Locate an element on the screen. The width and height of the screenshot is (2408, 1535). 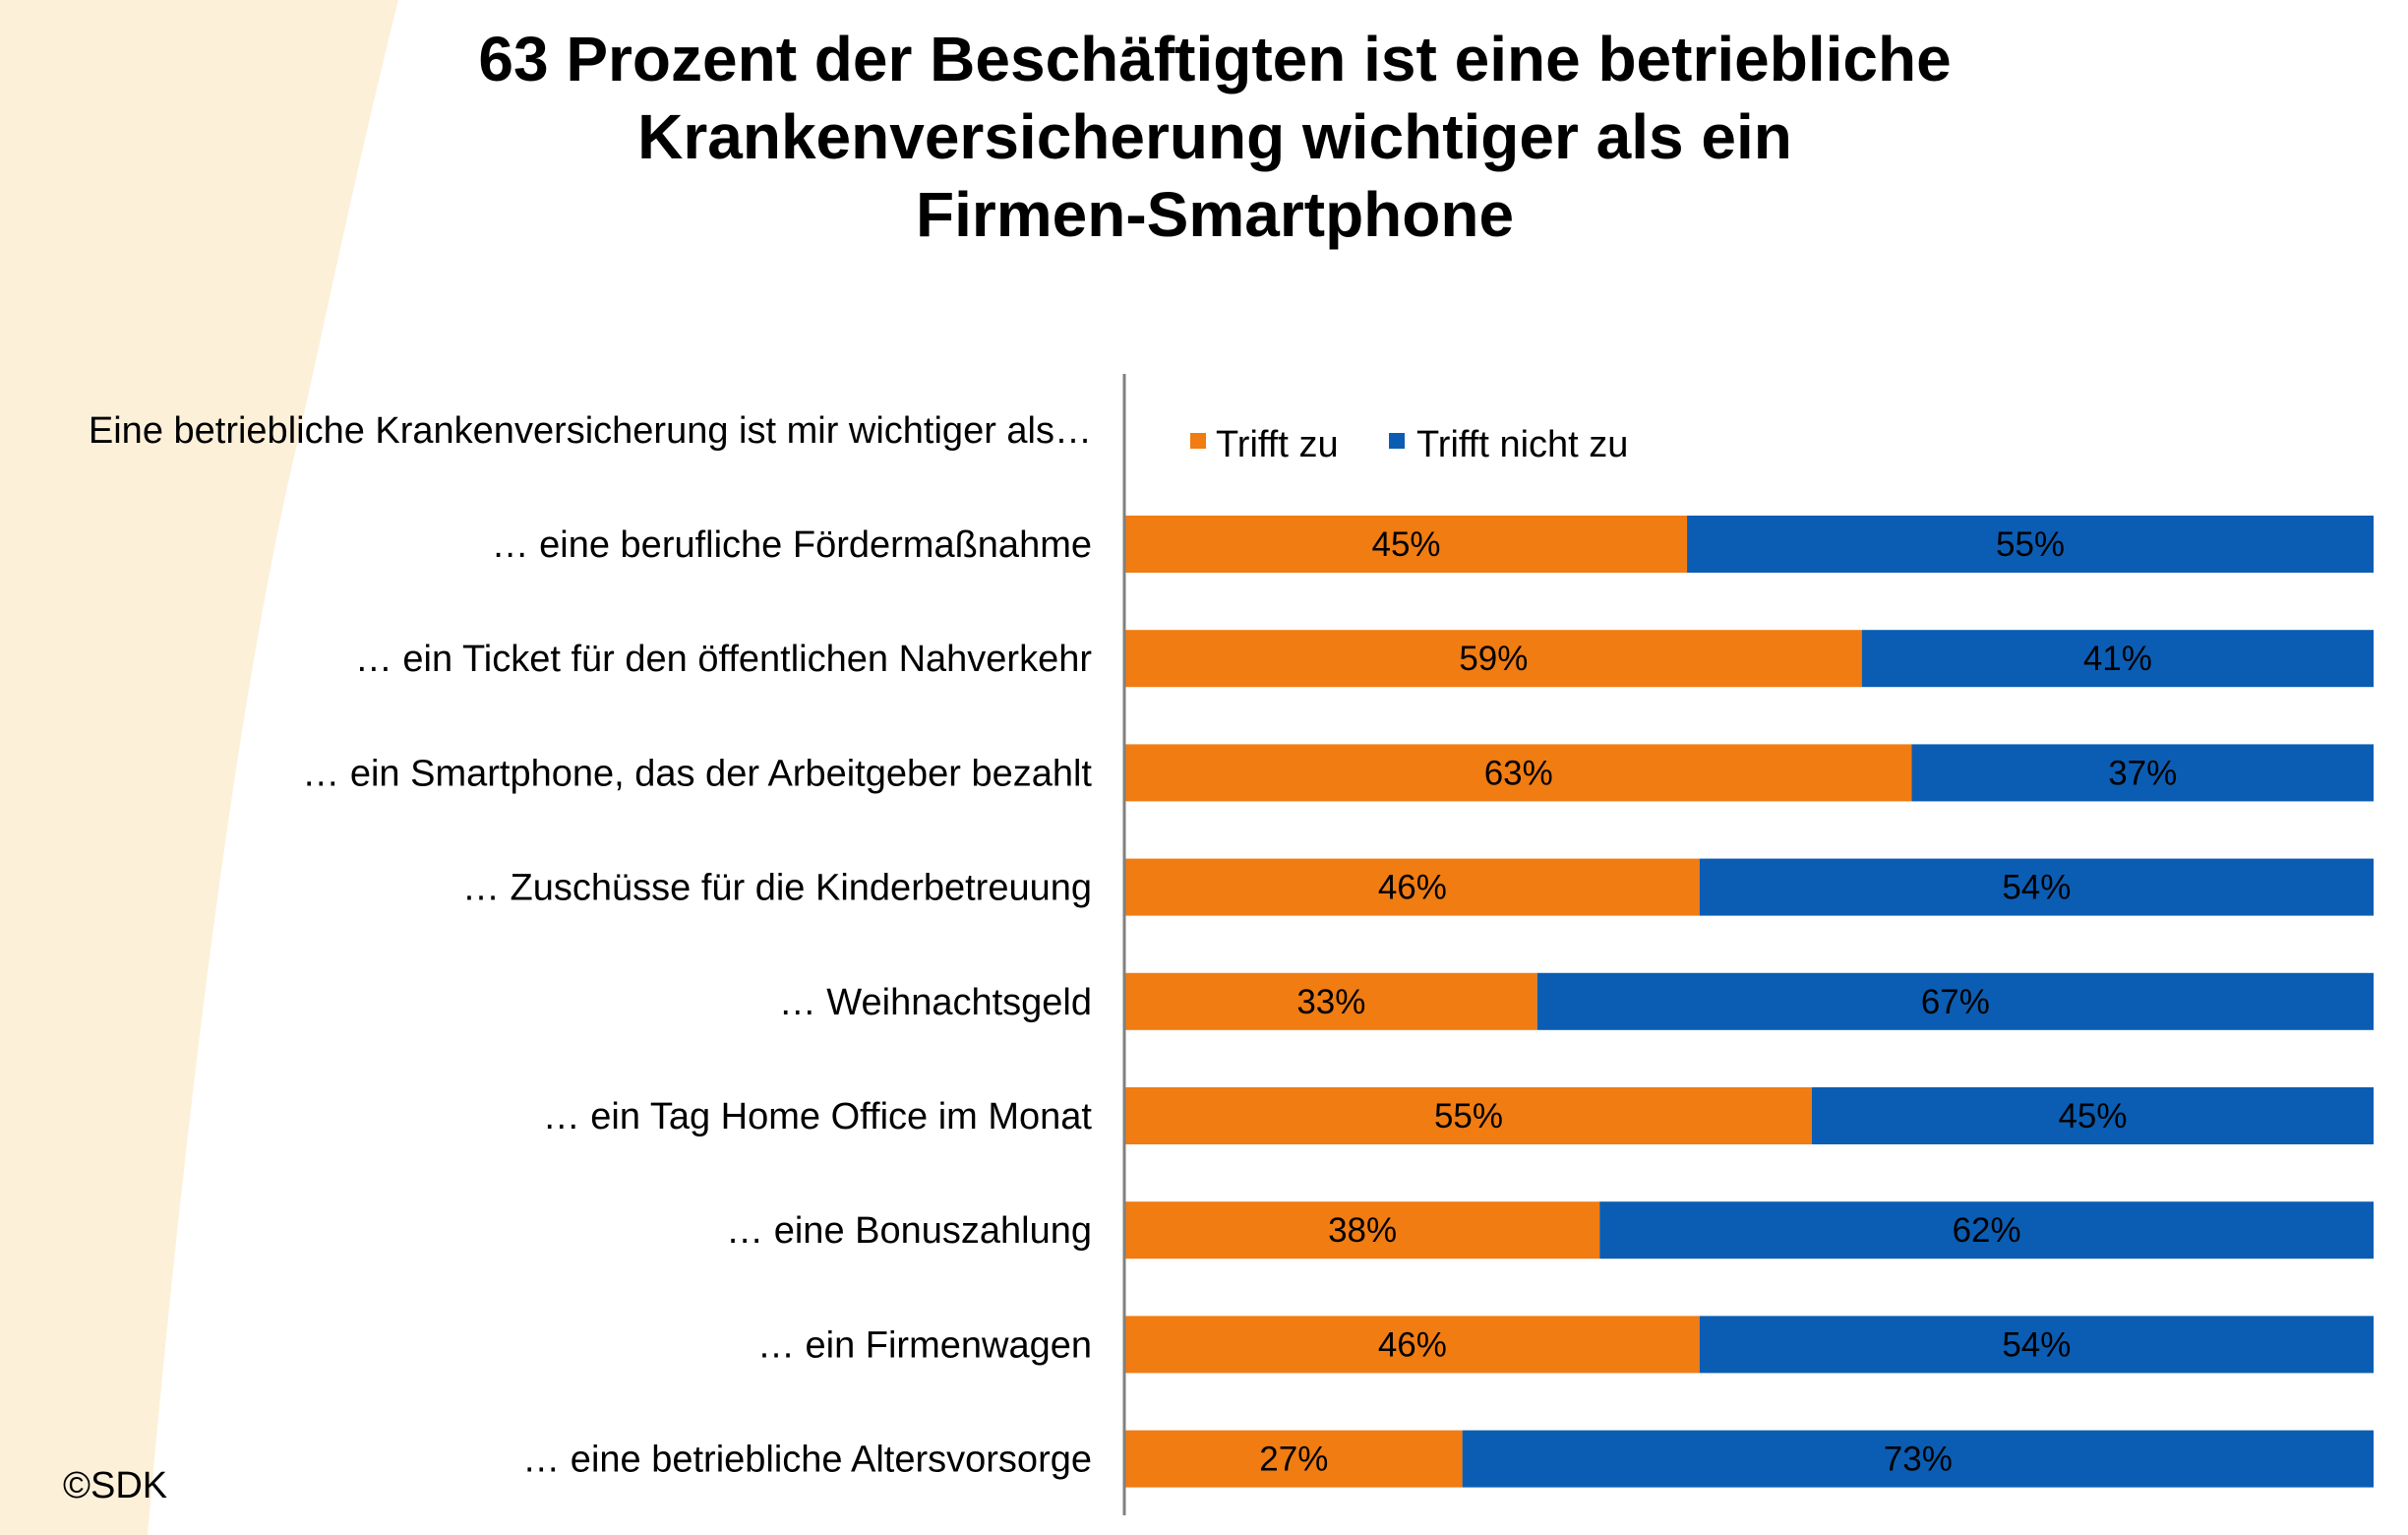
data-label: 37% is located at coordinates (2142, 773).